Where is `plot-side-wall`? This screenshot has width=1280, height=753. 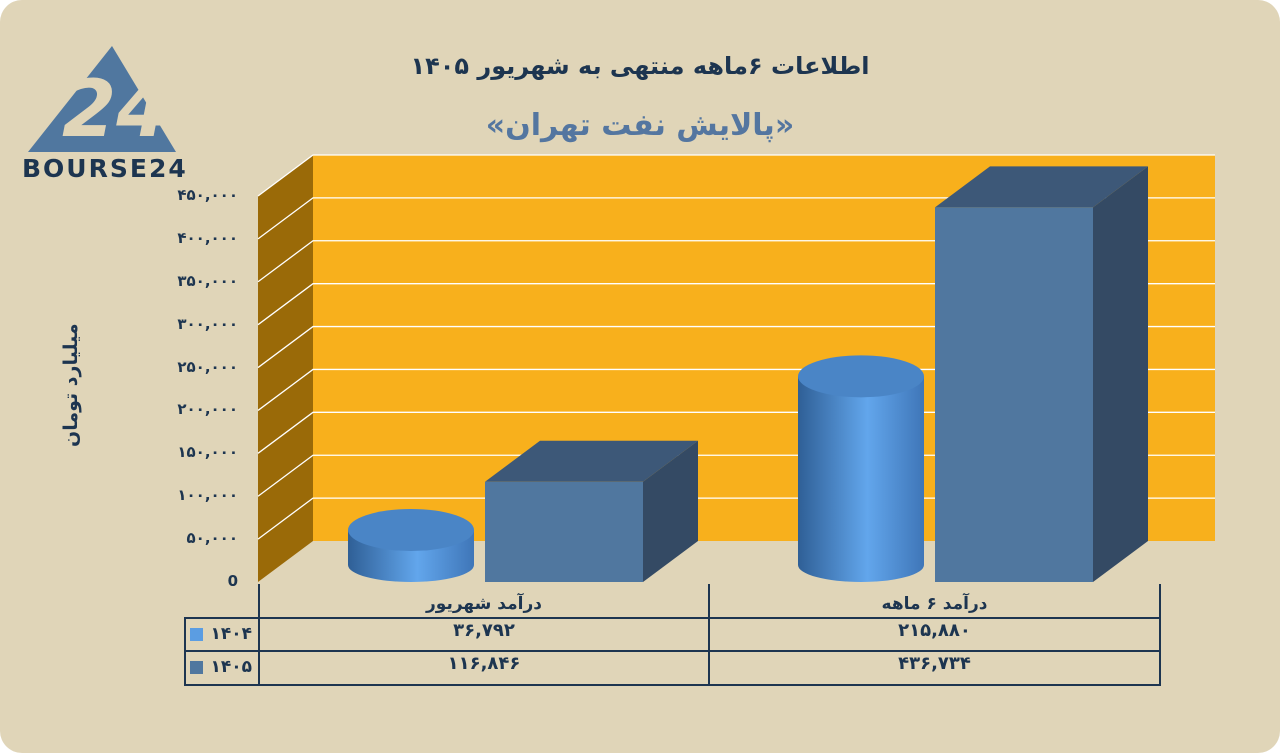 plot-side-wall is located at coordinates (285, 368).